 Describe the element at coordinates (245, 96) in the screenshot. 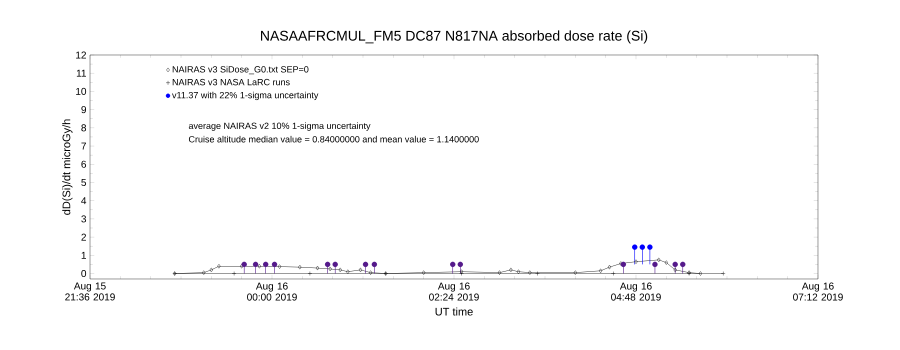

I see `legend-label: v11.37 with 22% 1-sigma uncertainty` at that location.